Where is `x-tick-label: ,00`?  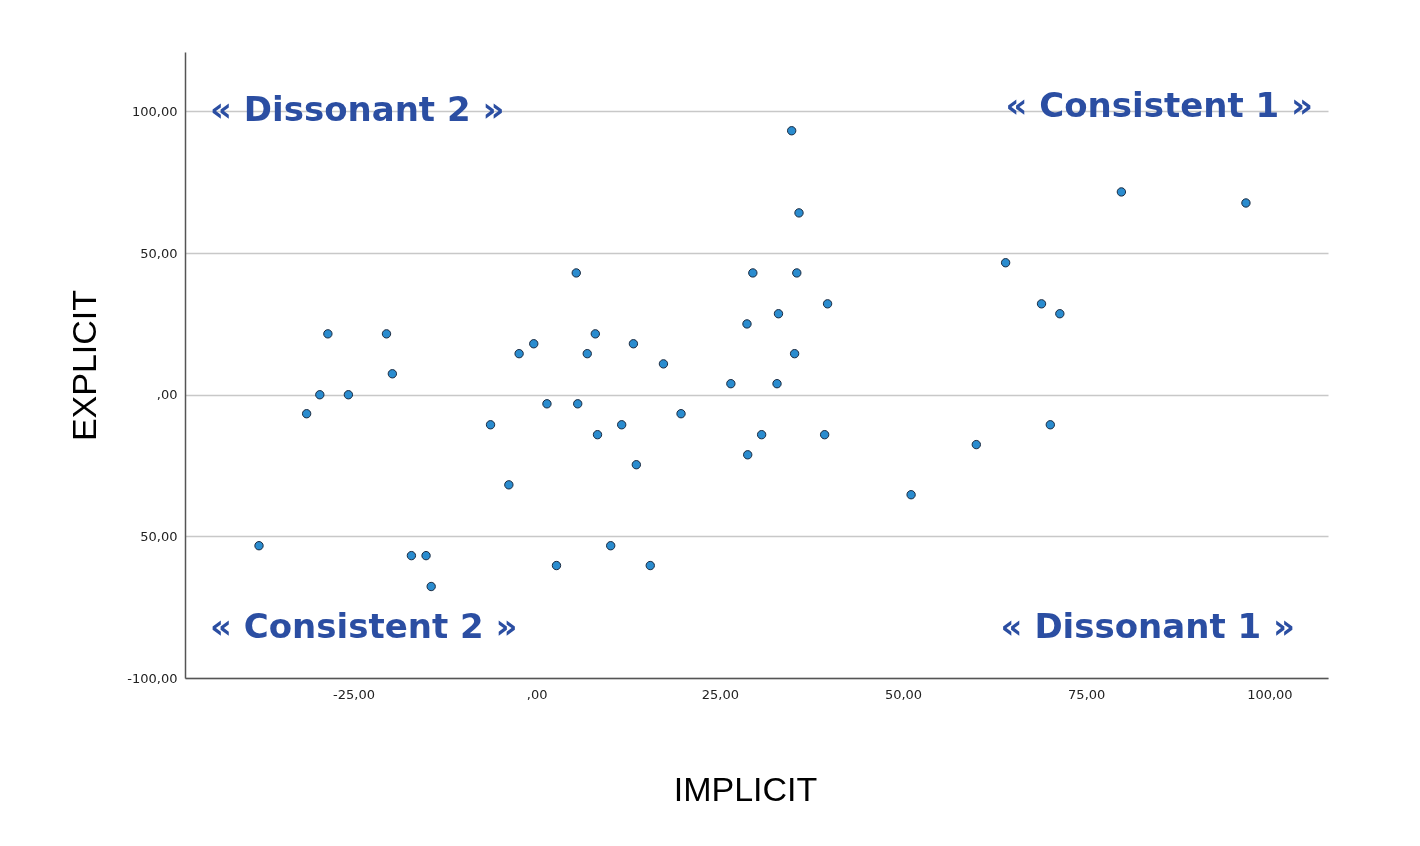 x-tick-label: ,00 is located at coordinates (537, 694).